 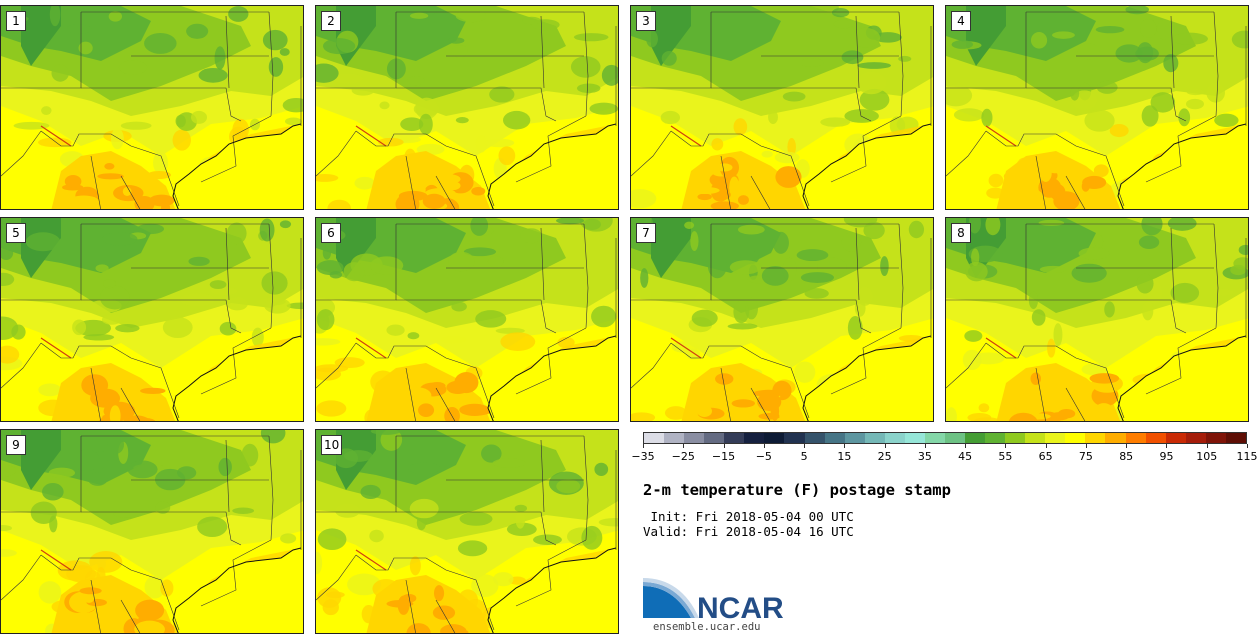 I want to click on colorbar-label: 35, so click(x=924, y=456).